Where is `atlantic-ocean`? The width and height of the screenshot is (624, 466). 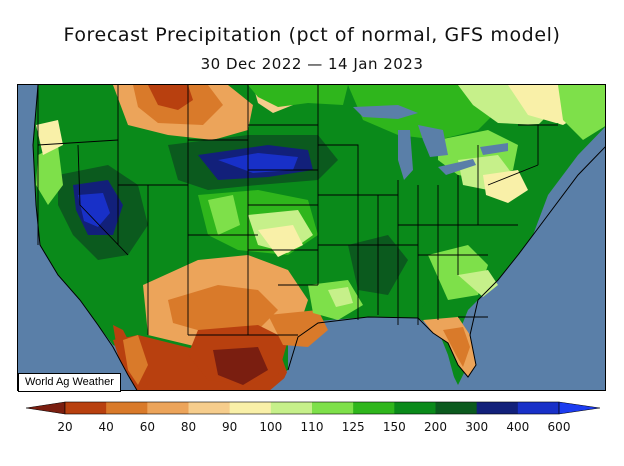
atlantic-ocean is located at coordinates (534, 268).